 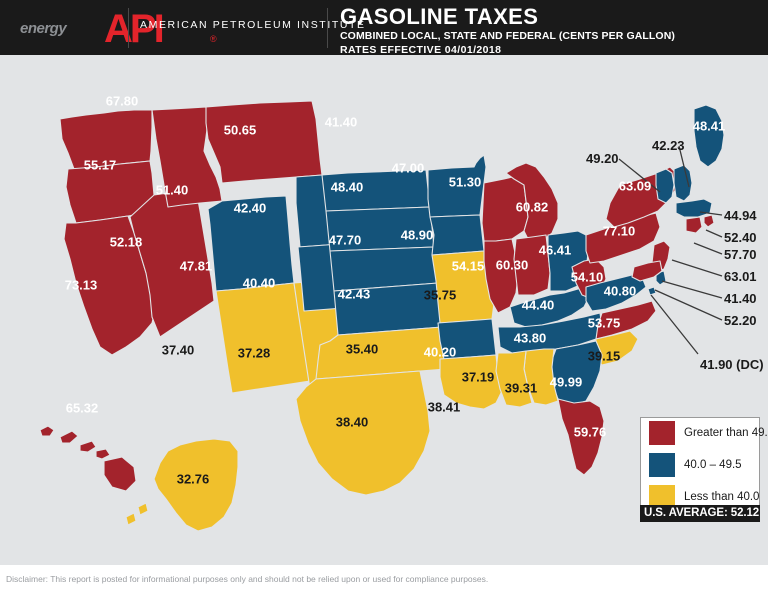 What do you see at coordinates (376, 190) in the screenshot?
I see `state-nd` at bounding box center [376, 190].